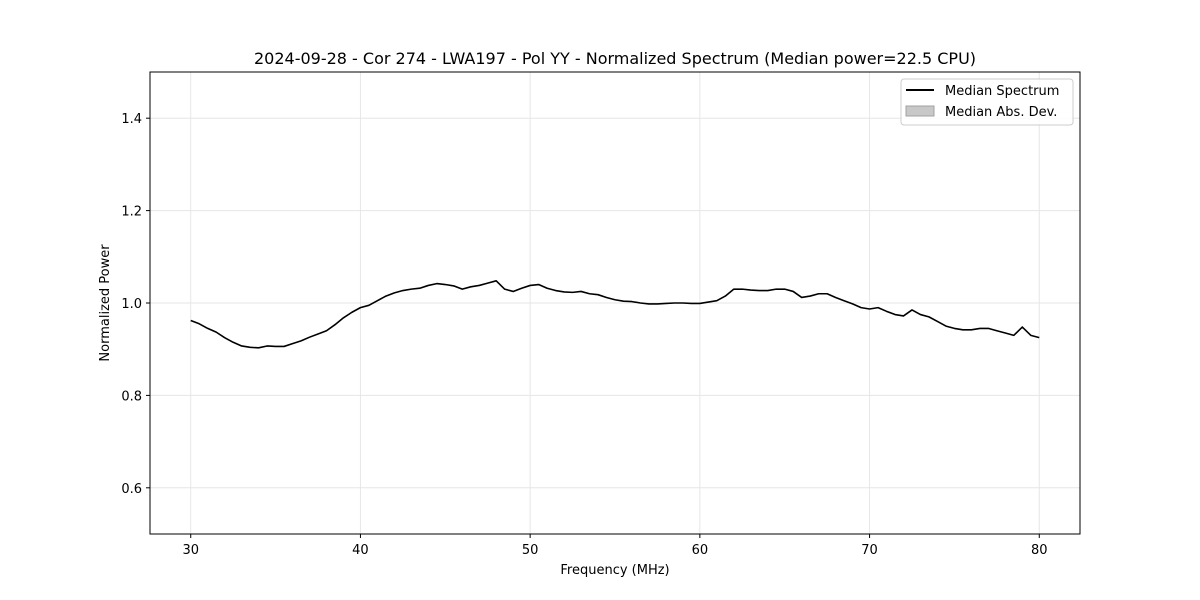 Image resolution: width=1200 pixels, height=600 pixels. What do you see at coordinates (614, 570) in the screenshot?
I see `x-axis-label: Frequency (MHz)` at bounding box center [614, 570].